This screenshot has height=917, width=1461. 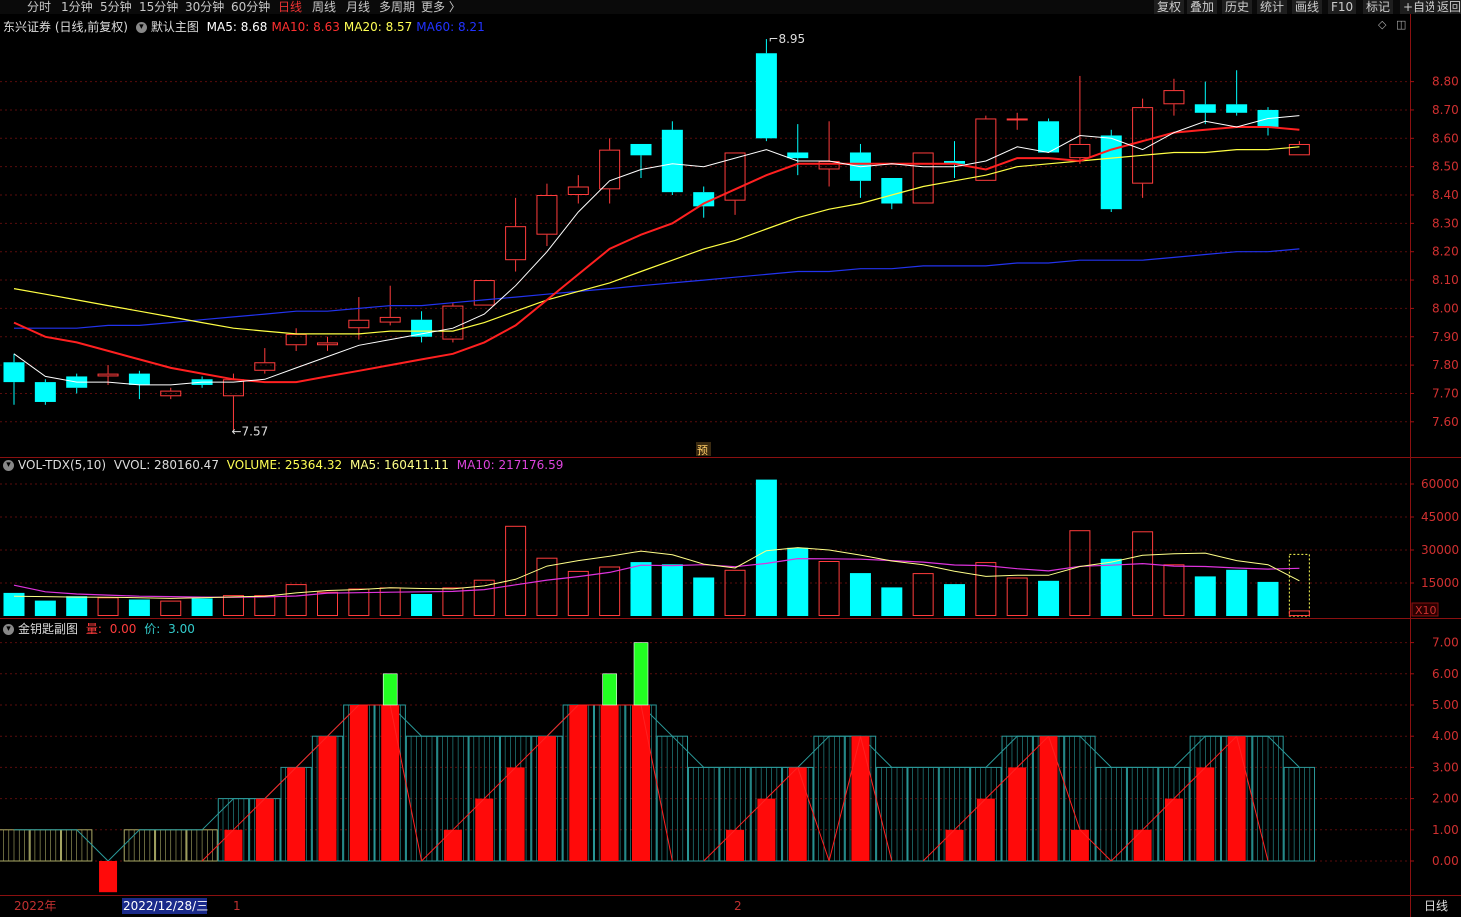 What do you see at coordinates (1445, 110) in the screenshot?
I see `y-tick-label-main: 8.70` at bounding box center [1445, 110].